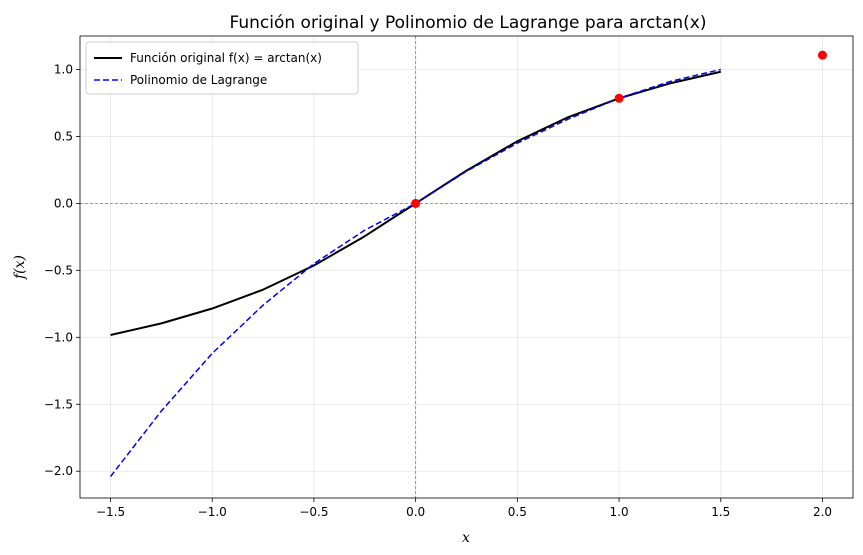 The height and width of the screenshot is (555, 863). What do you see at coordinates (822, 512) in the screenshot?
I see `x-tick-label: 2.0` at bounding box center [822, 512].